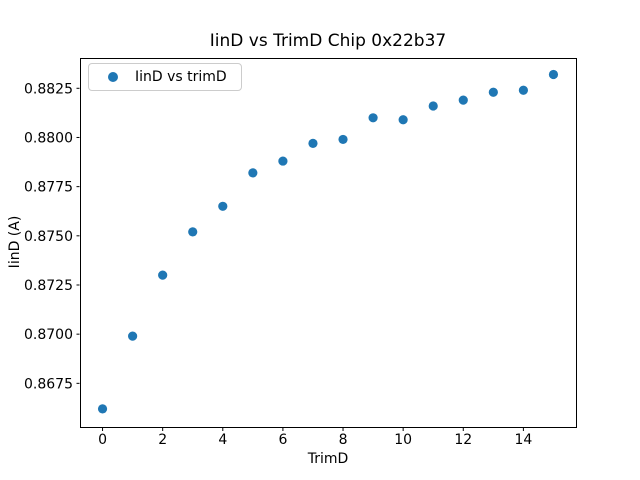  I want to click on y-tick-label: 0.8775, so click(48, 188).